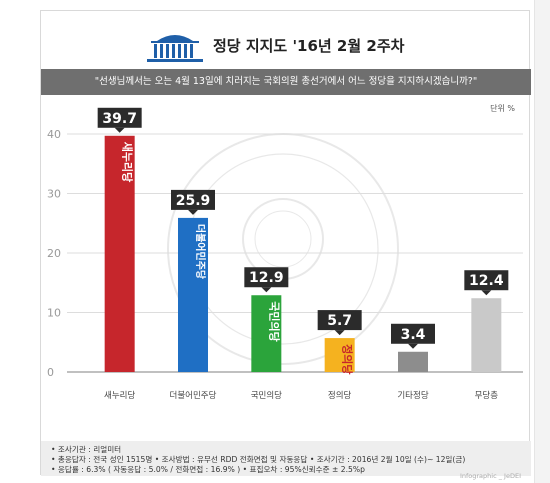  Describe the element at coordinates (200, 252) in the screenshot. I see `bar-inner-text: 더불어민주당` at that location.